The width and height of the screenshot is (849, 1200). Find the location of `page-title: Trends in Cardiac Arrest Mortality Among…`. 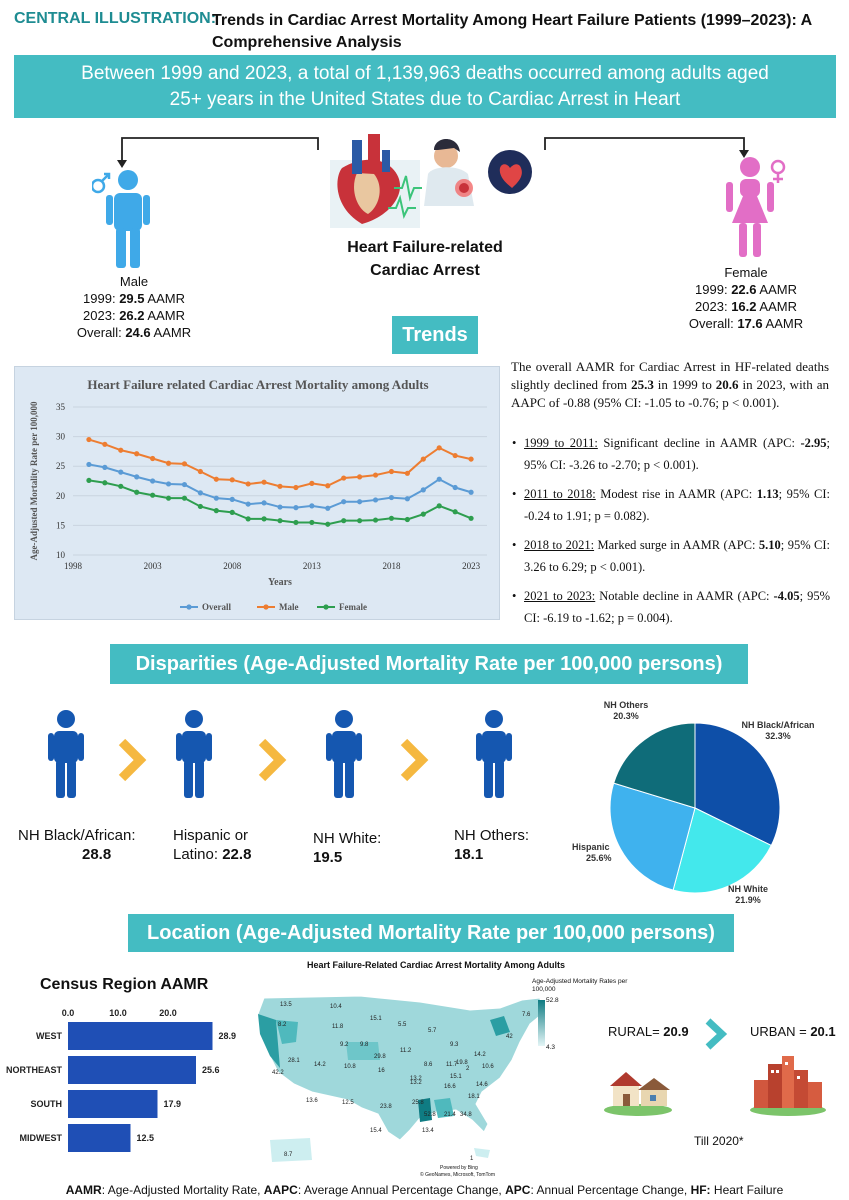

page-title: Trends in Cardiac Arrest Mortality Among… is located at coordinates (512, 31).